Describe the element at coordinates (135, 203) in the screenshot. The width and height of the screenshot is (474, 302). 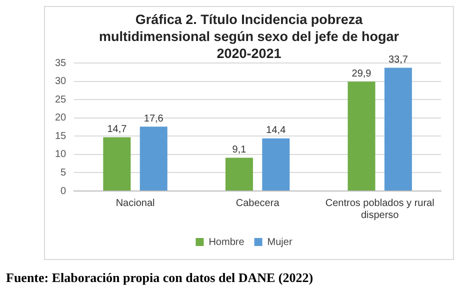
I see `x-tick-label: Nacional` at that location.